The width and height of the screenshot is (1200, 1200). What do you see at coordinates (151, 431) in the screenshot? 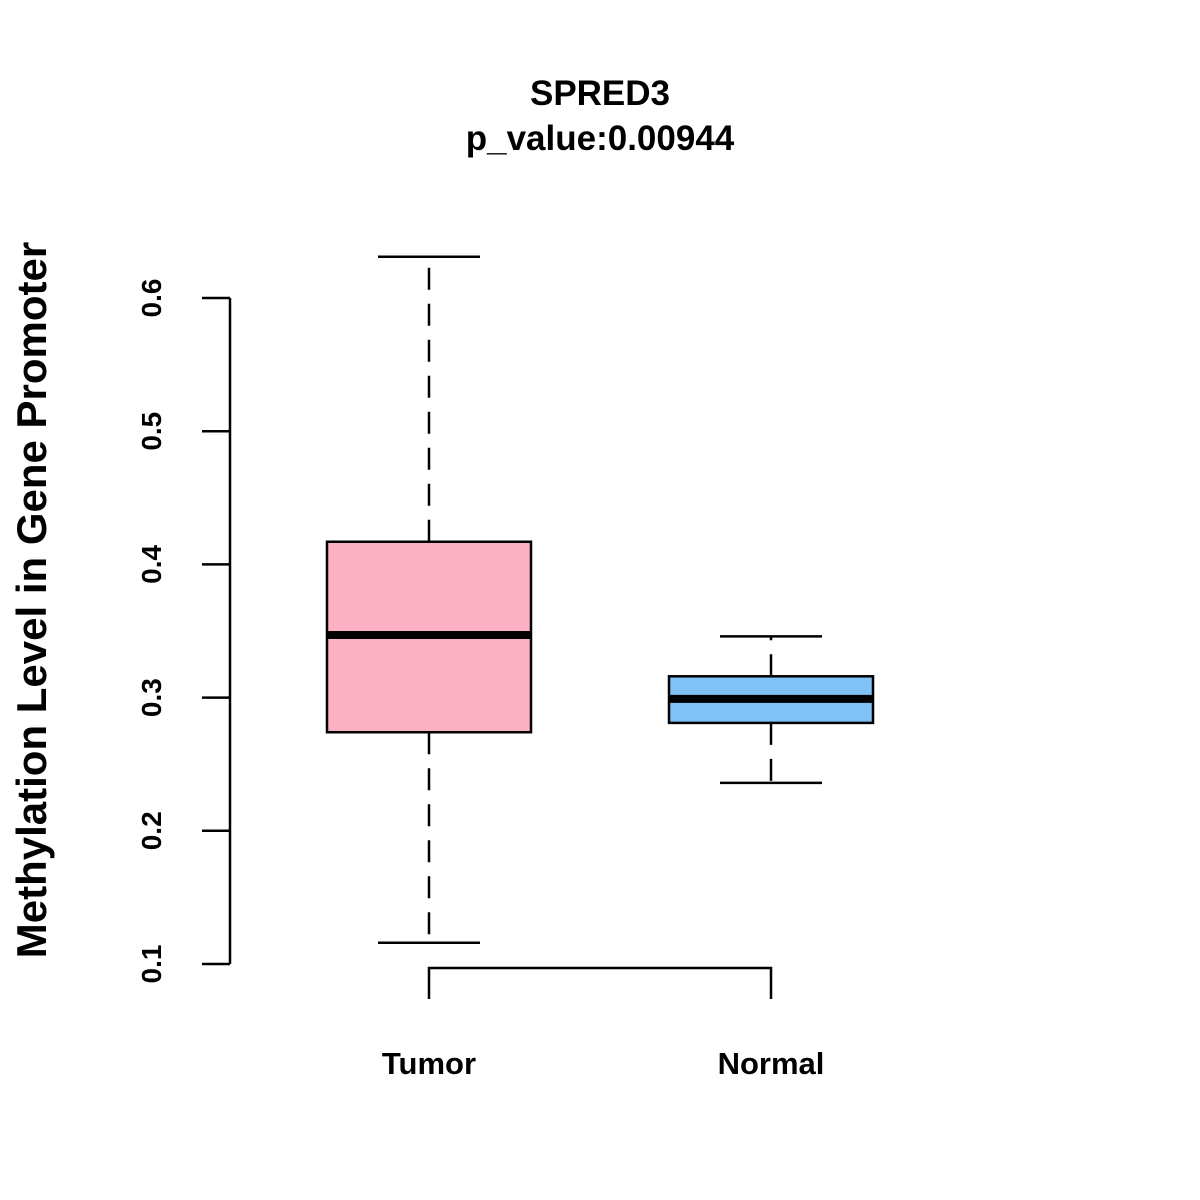
I see `y-tick-label-4: 0.5` at bounding box center [151, 431].